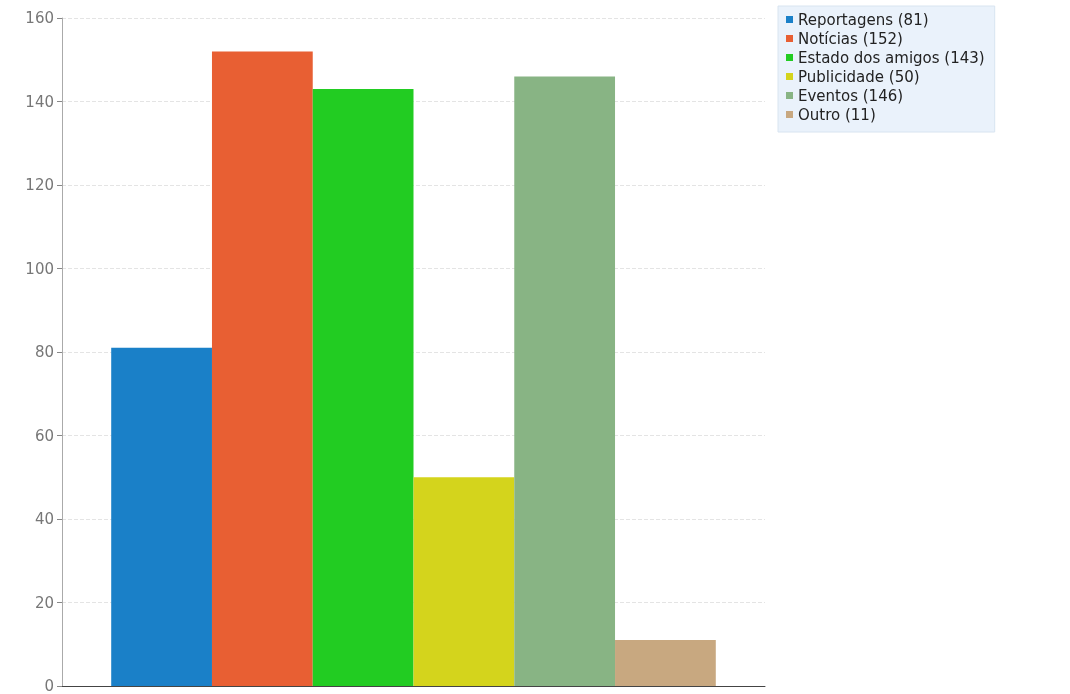  I want to click on legend-label: Eventos (146), so click(851, 95).